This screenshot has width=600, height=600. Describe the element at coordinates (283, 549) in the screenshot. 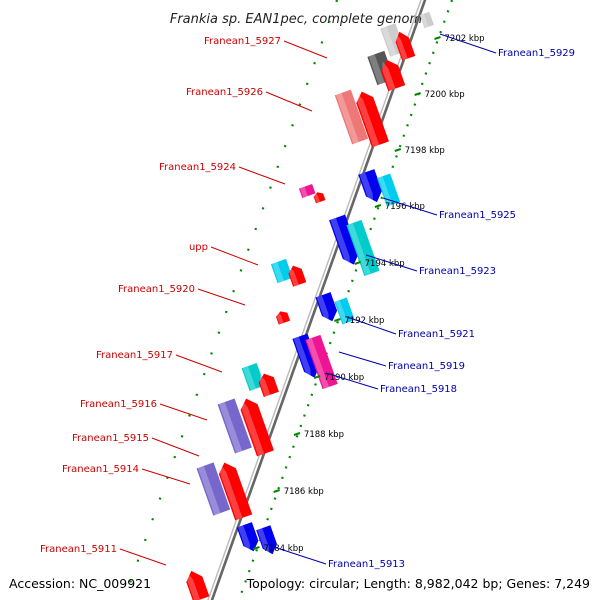

I see `kbp-tick-label: 7184 kbp` at that location.